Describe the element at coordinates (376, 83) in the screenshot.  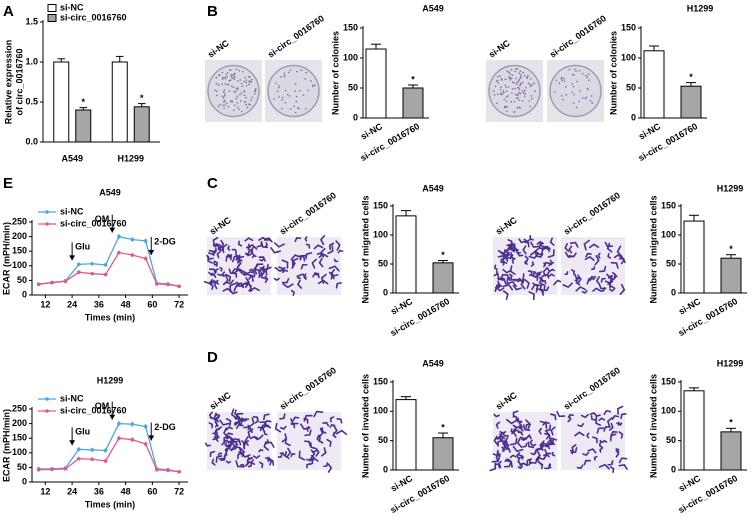
I see `bar` at that location.